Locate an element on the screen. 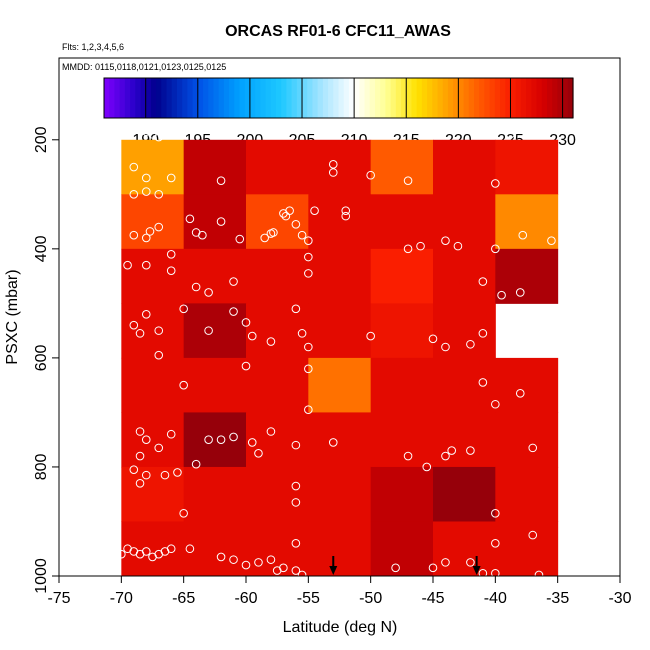 The width and height of the screenshot is (650, 650). x-tick-label: -30 is located at coordinates (619, 598).